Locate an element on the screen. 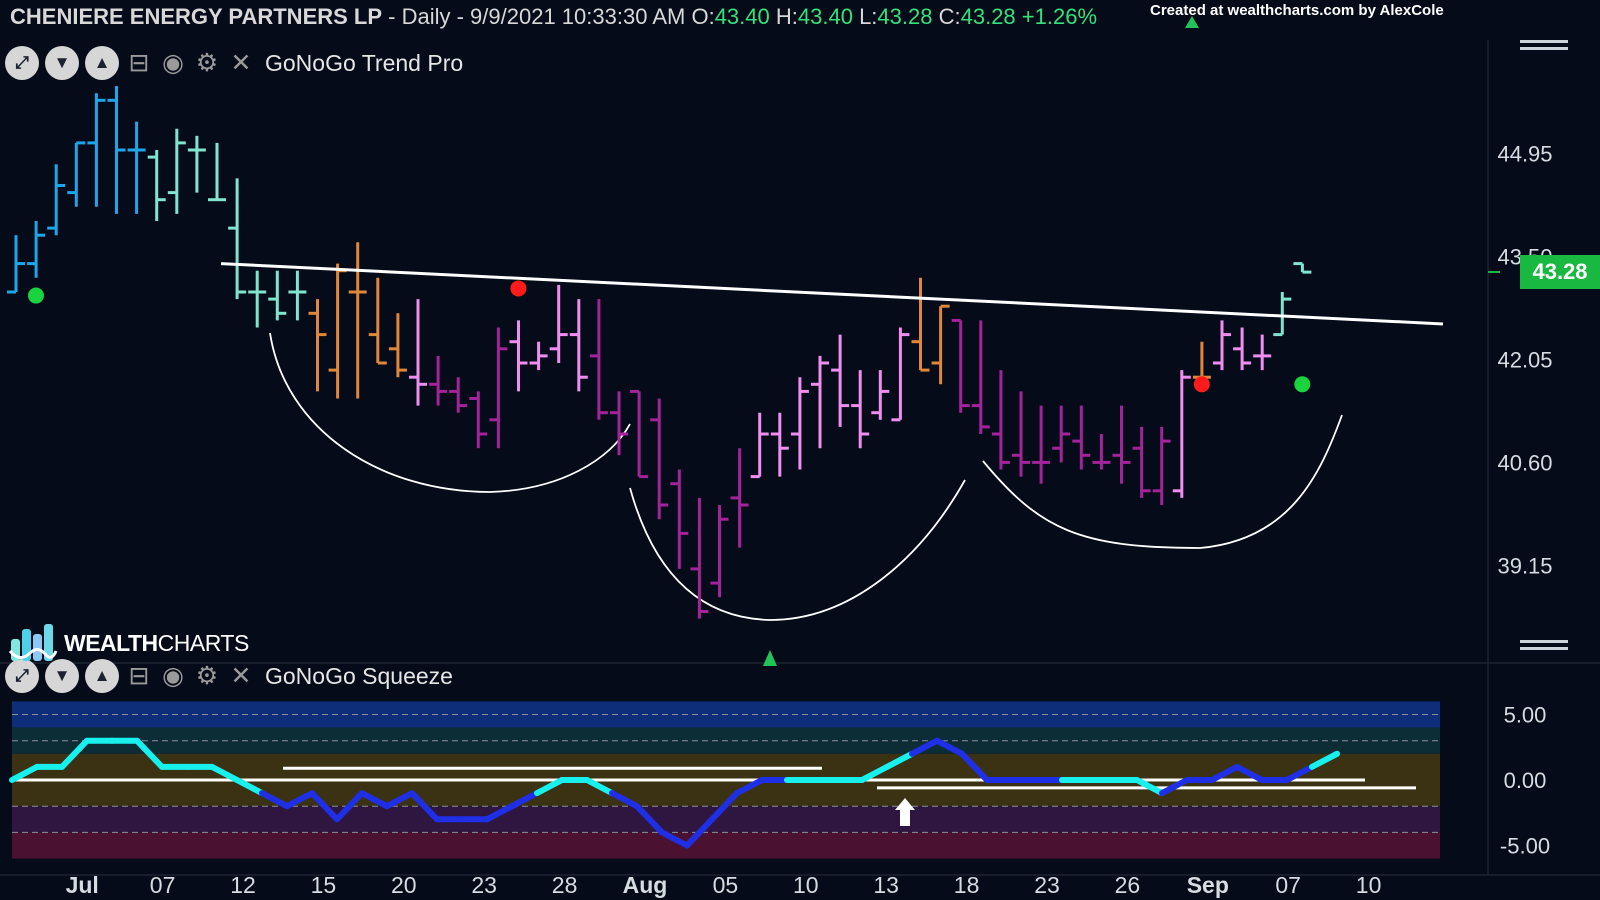  bottom-indicator-toolbar: ⤢ ▼ ▲ ⊟ ◉ ⚙ ✕ GoNoGo Squeeze is located at coordinates (229, 676).